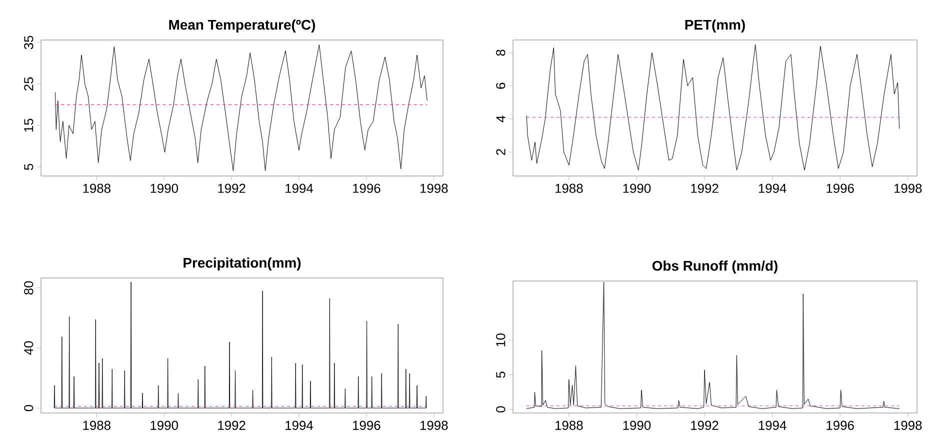 Image resolution: width=935 pixels, height=441 pixels. Describe the element at coordinates (242, 25) in the screenshot. I see `chart-title: Mean Temperature(ºC)` at that location.